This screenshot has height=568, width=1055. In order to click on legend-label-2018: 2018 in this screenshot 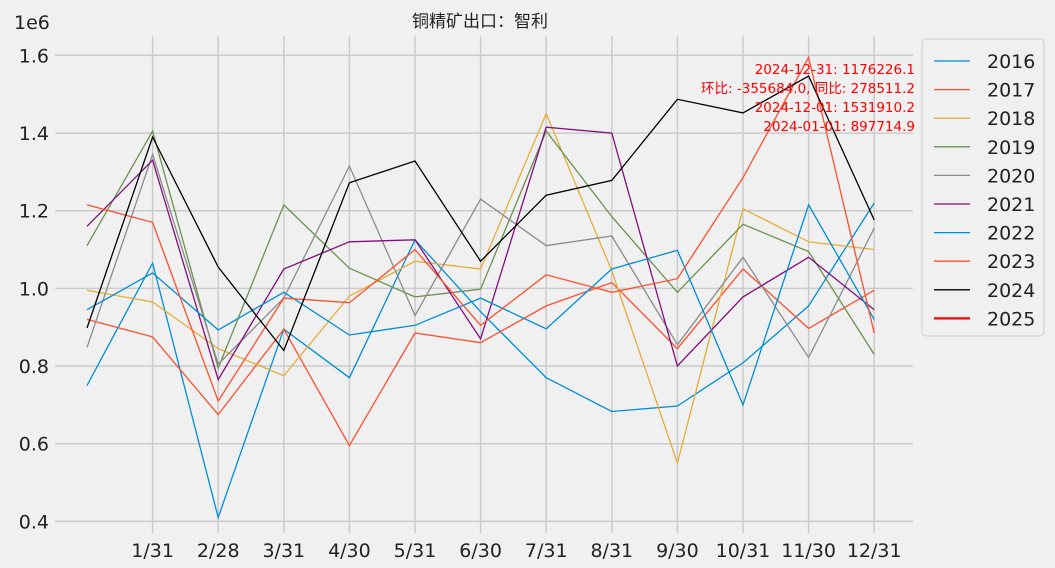, I will do `click(1011, 119)`.